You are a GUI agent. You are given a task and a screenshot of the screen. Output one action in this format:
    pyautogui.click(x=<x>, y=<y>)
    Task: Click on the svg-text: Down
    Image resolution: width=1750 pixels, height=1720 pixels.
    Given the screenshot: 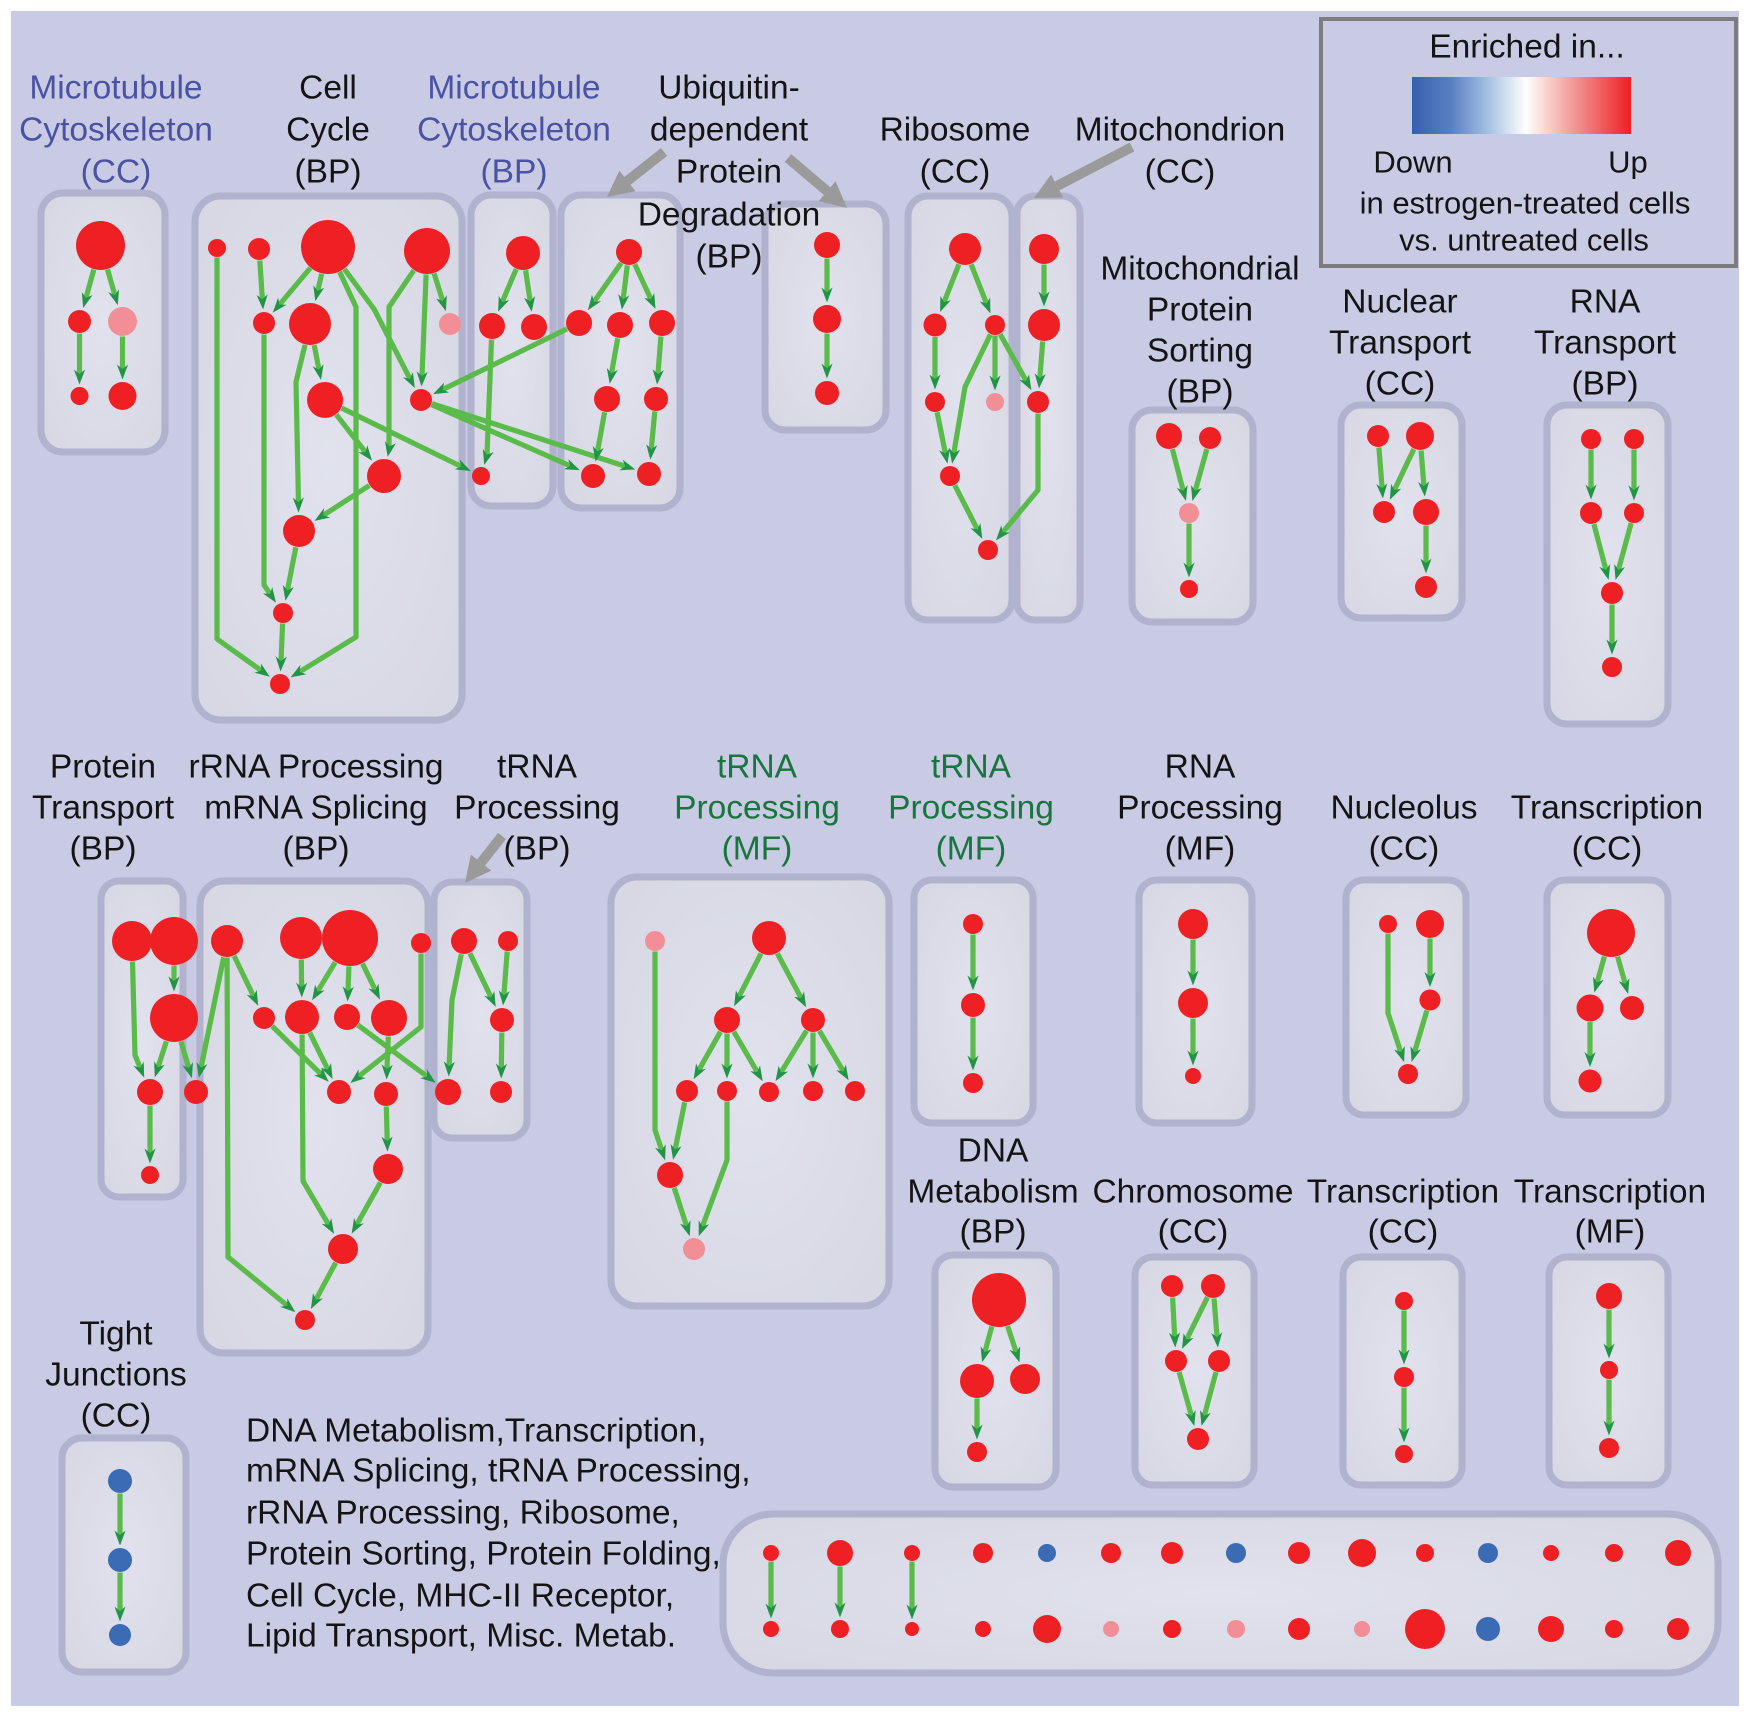 What is the action you would take?
    pyautogui.click(x=1412, y=162)
    